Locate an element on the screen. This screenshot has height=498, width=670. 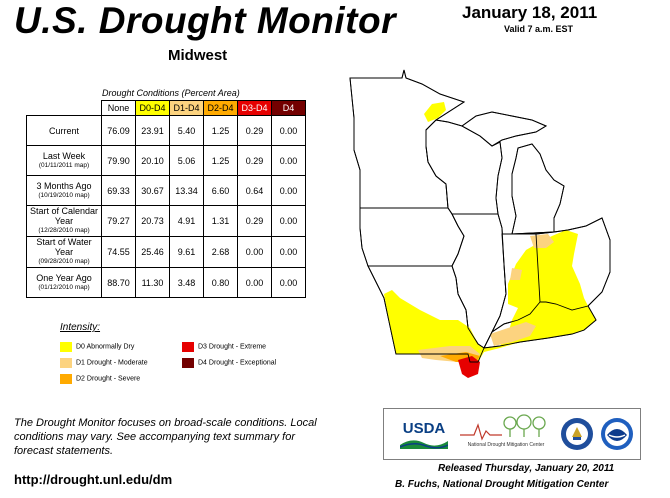
table-cell: 25.46 is located at coordinates (152, 252).